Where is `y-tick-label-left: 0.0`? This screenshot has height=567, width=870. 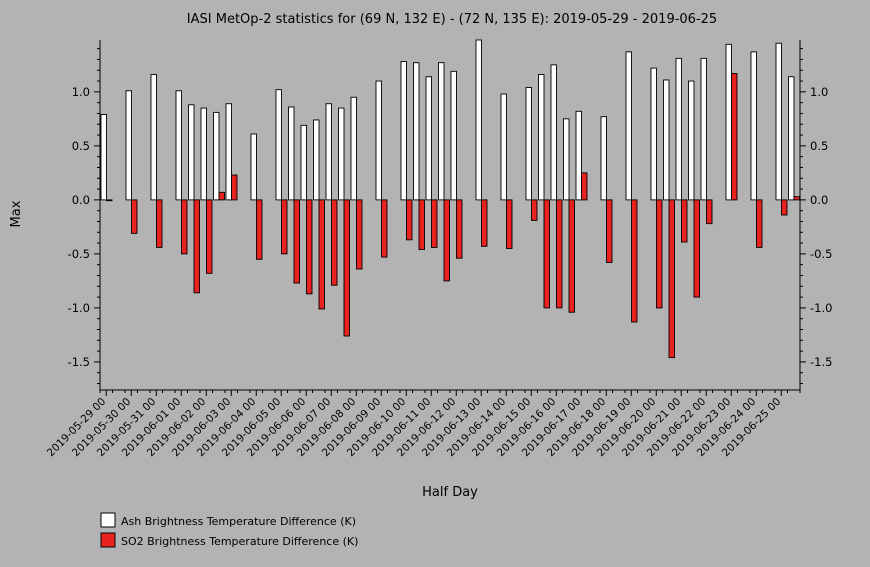 y-tick-label-left: 0.0 is located at coordinates (81, 200).